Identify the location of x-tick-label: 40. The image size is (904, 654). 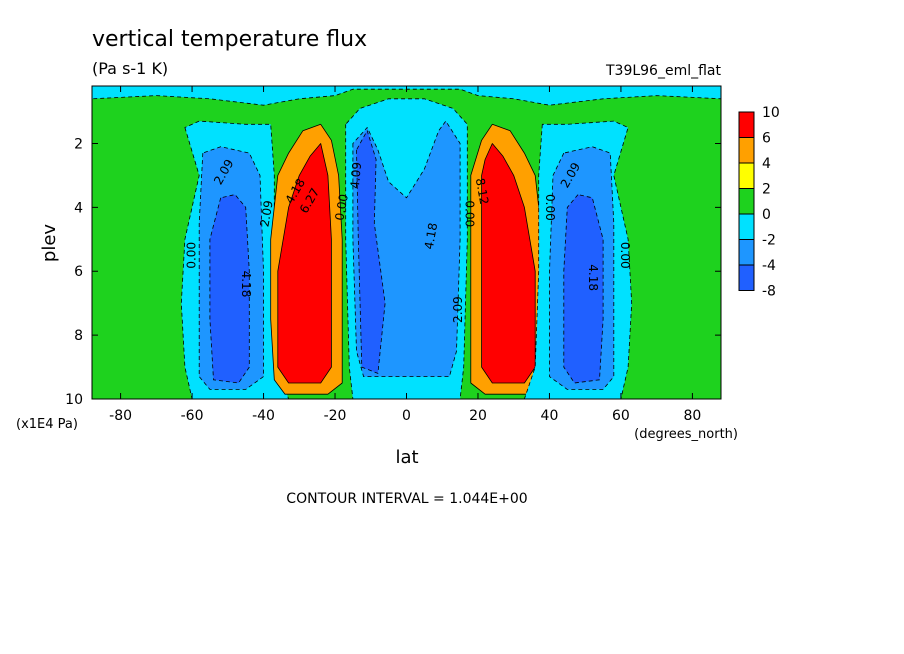
(550, 416).